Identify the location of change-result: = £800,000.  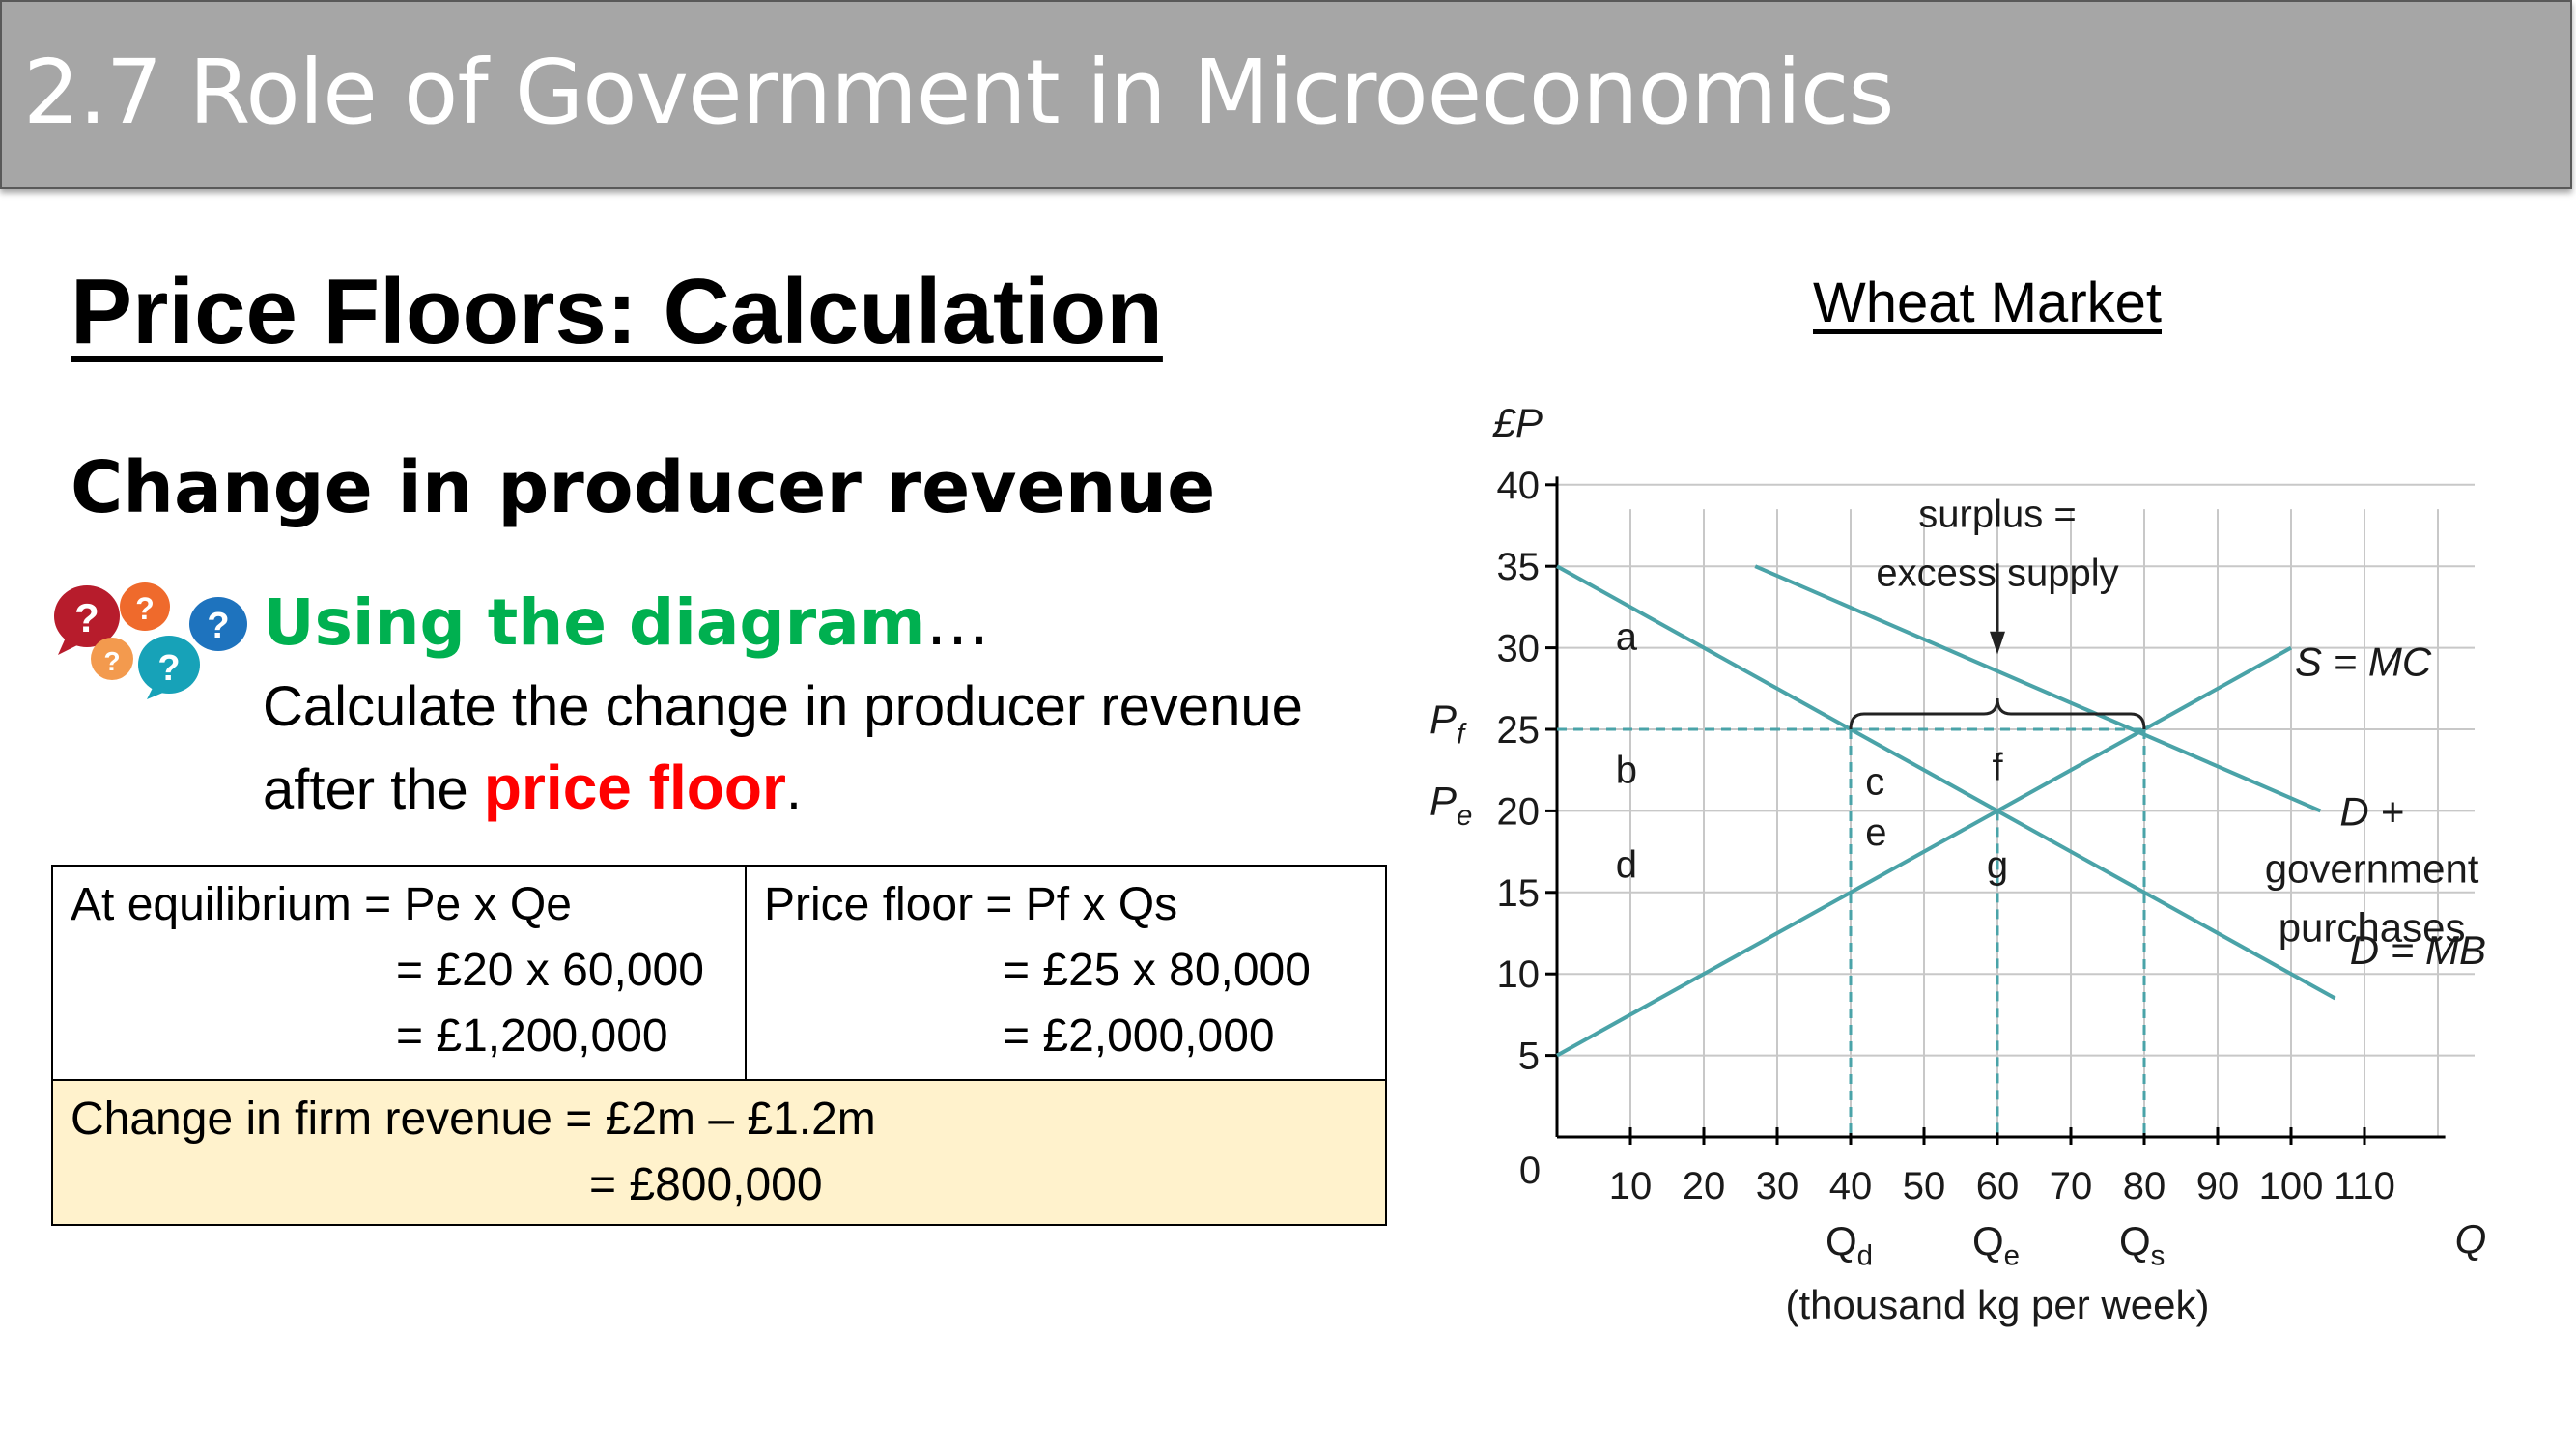
(706, 1184).